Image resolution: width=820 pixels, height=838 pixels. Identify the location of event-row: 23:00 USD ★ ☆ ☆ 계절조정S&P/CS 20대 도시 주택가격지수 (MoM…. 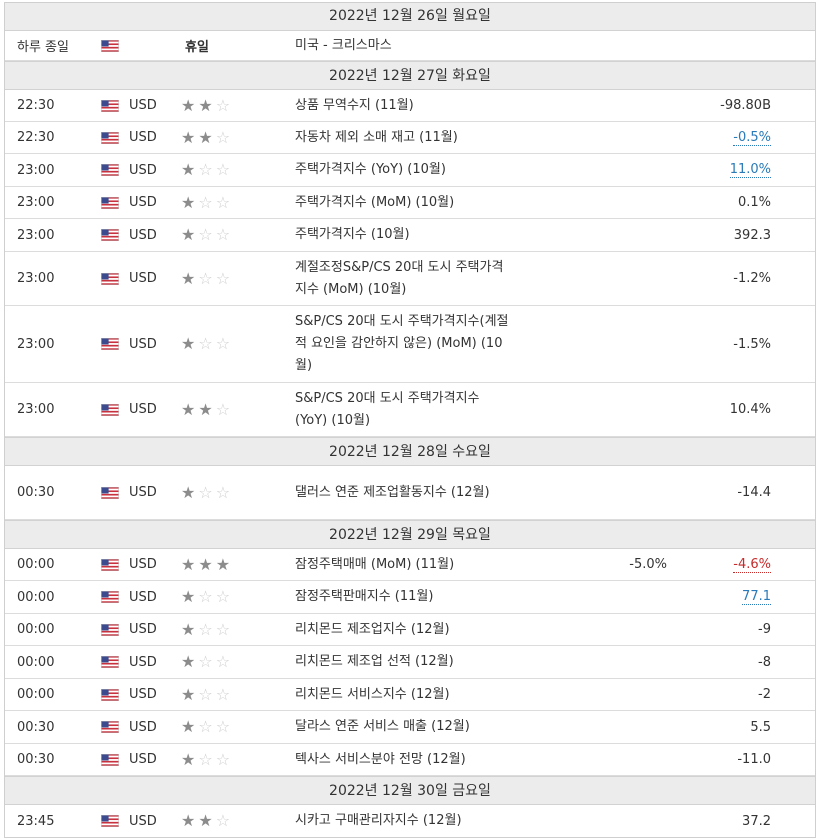
(410, 279).